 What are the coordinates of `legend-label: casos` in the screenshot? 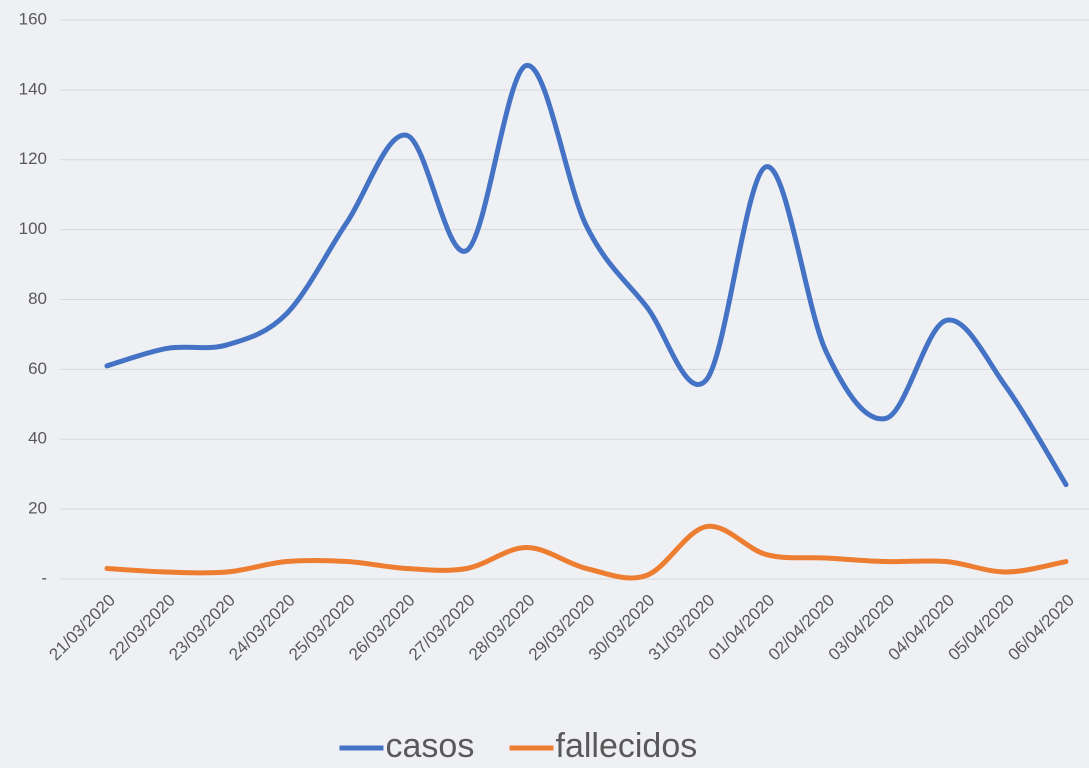 It's located at (430, 746).